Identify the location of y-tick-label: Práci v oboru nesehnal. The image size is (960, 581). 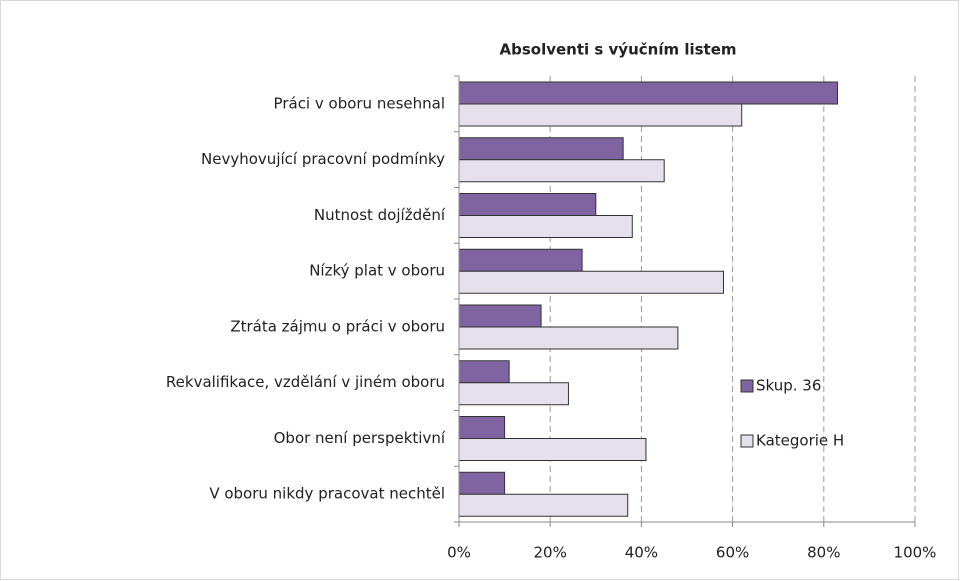
(359, 103).